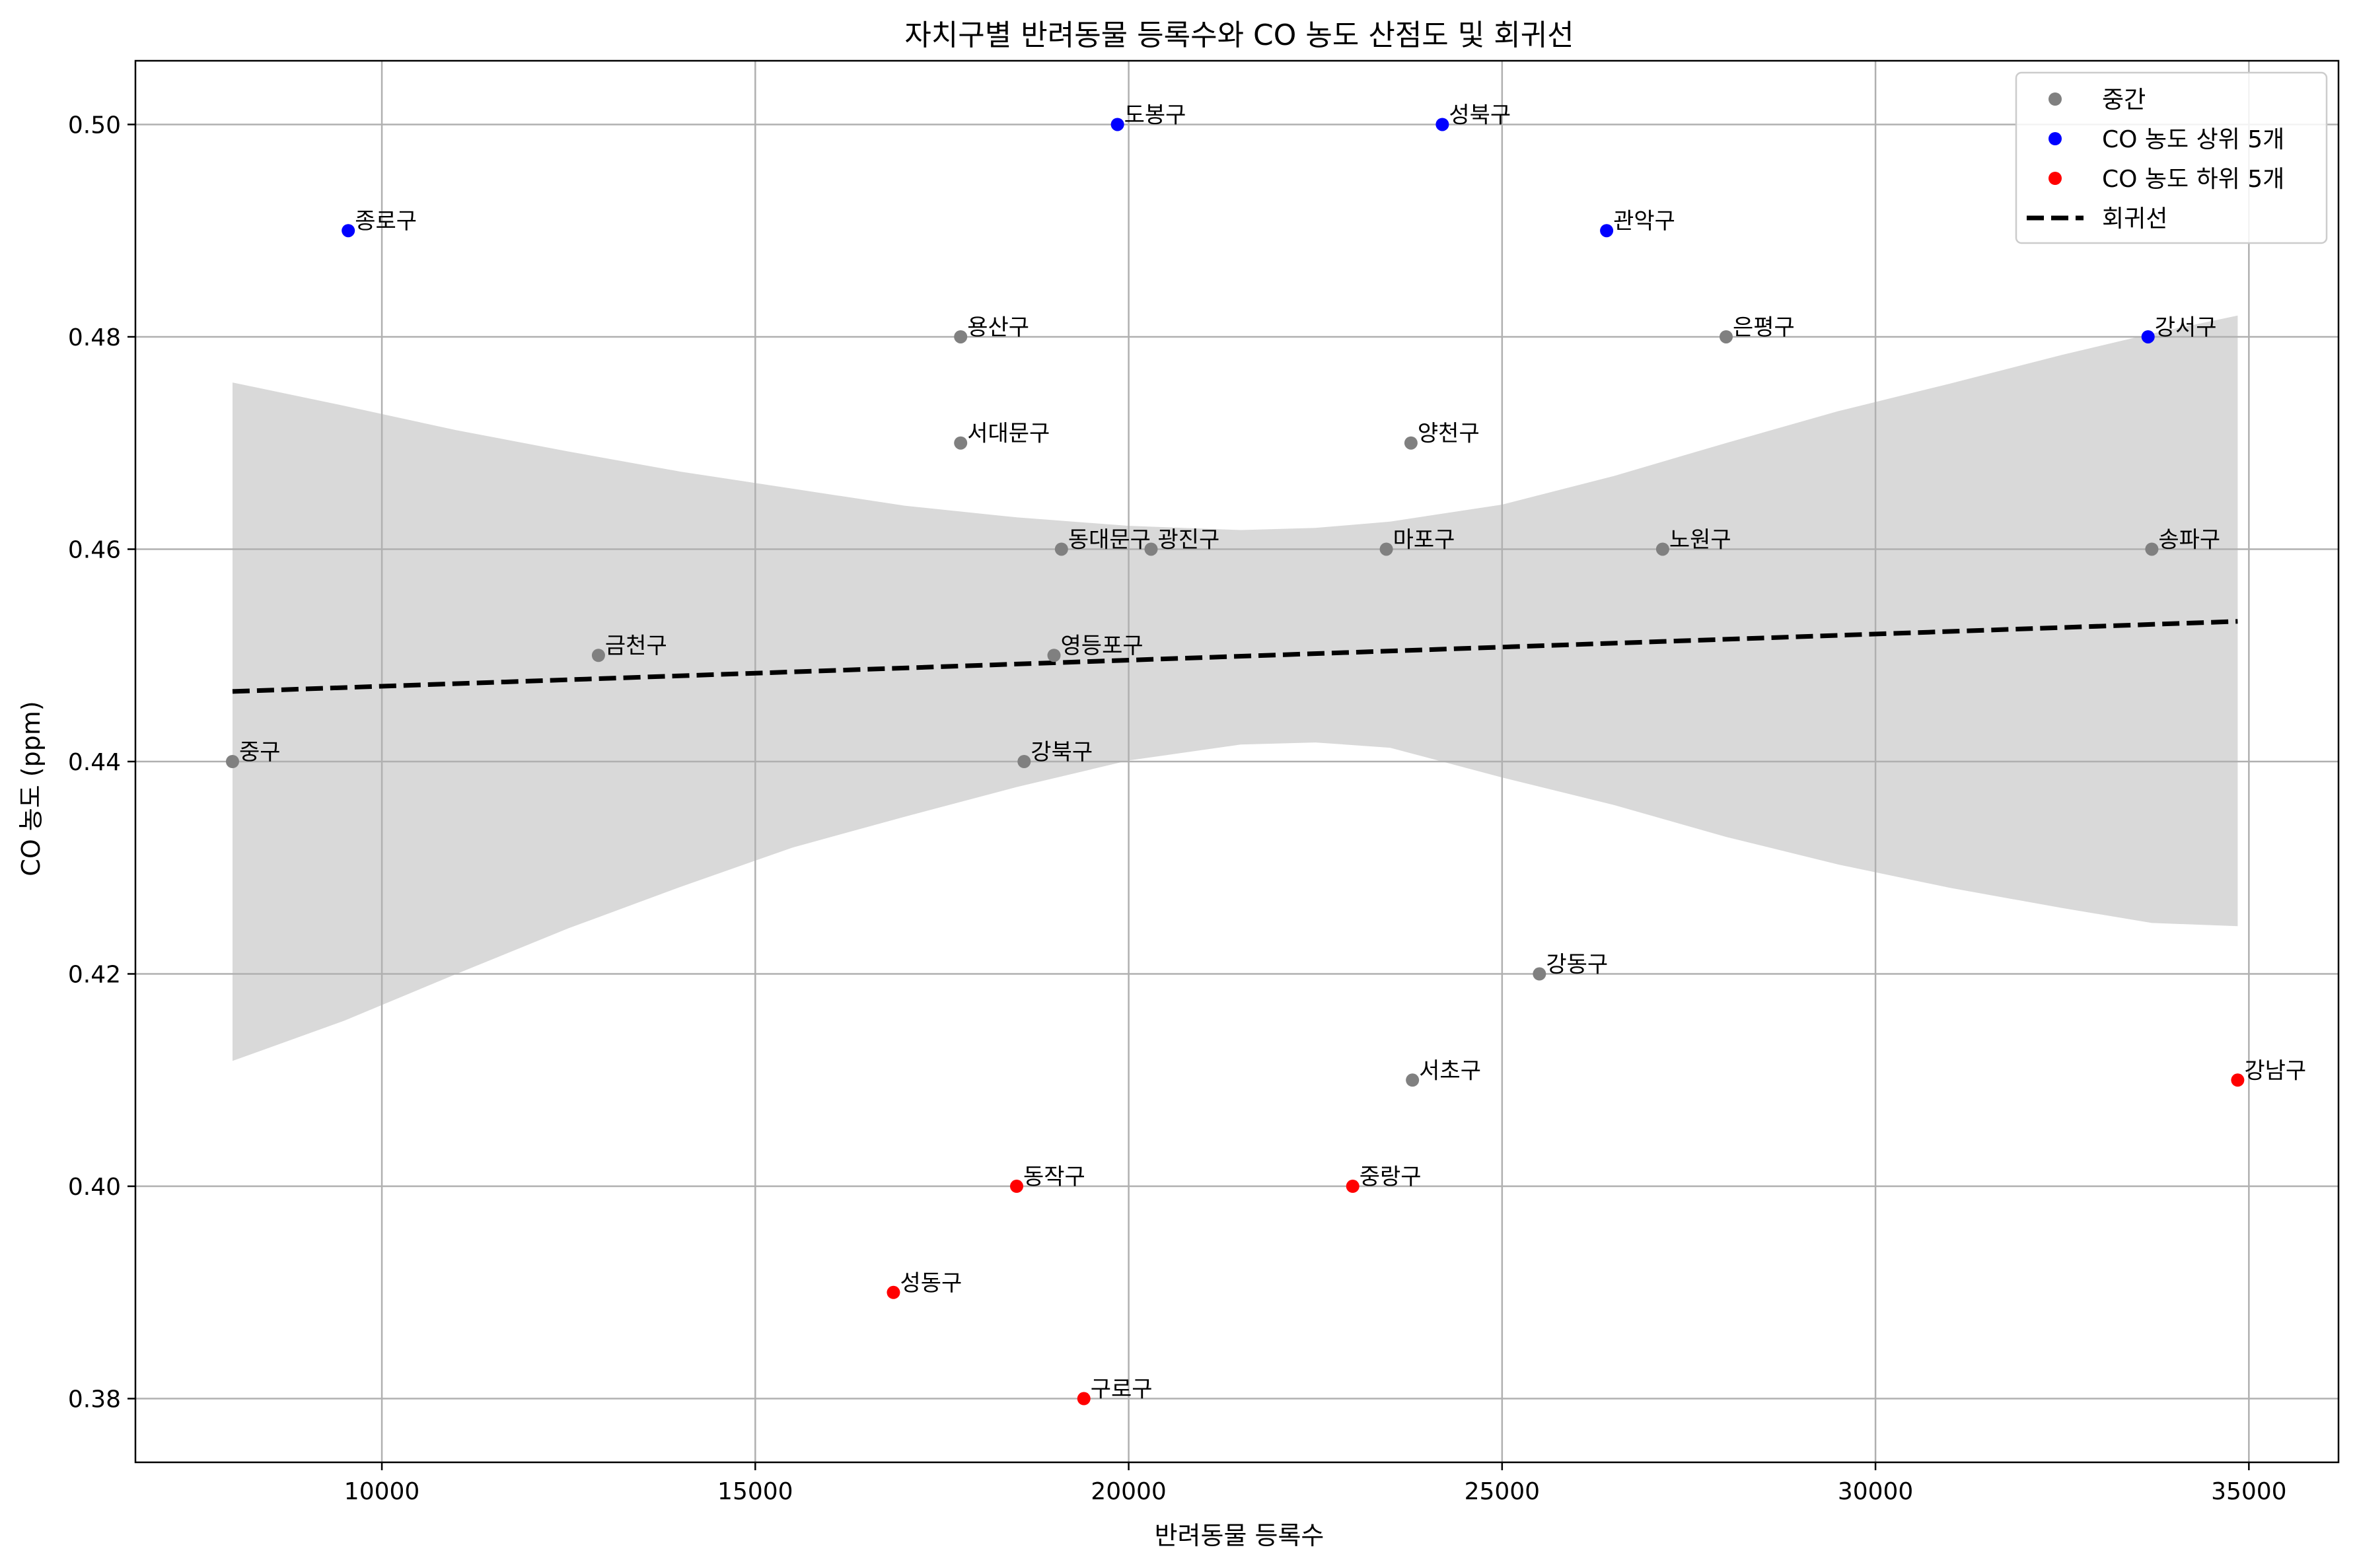 The image size is (2357, 1568). Describe the element at coordinates (2189, 539) in the screenshot. I see `point-label: 송파구` at that location.